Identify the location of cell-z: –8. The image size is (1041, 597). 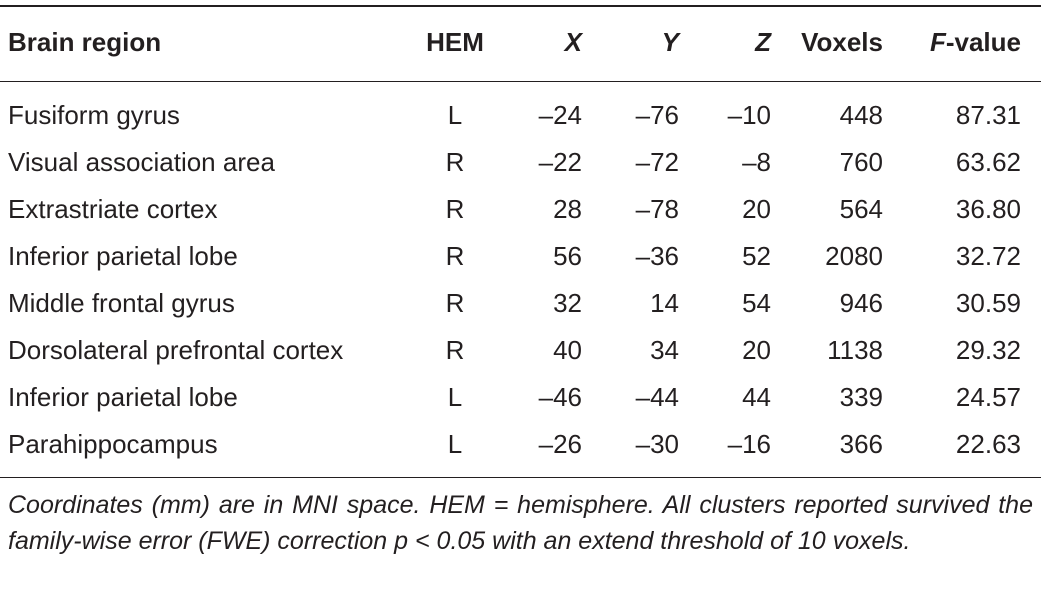
(756, 162).